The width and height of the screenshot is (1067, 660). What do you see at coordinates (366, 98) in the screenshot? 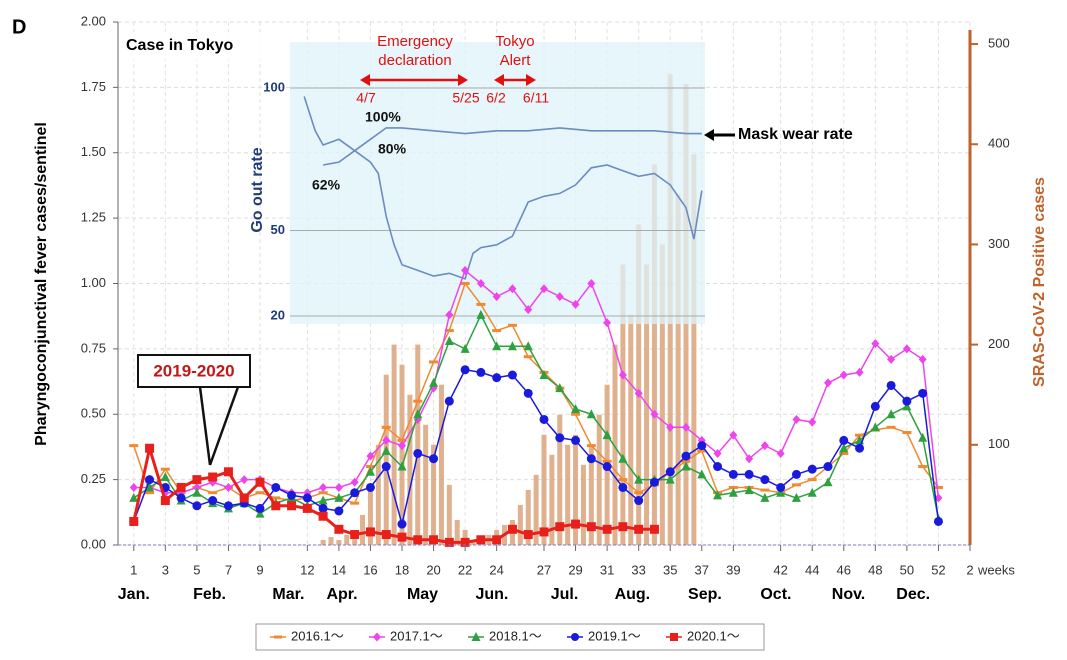
I see `date-label: 4/7` at bounding box center [366, 98].